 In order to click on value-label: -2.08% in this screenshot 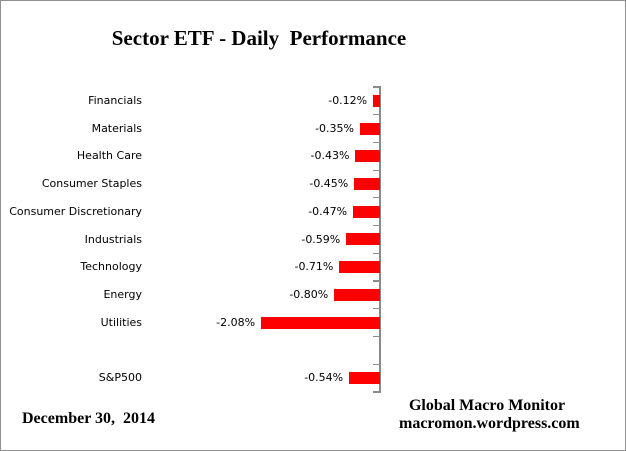, I will do `click(236, 322)`.